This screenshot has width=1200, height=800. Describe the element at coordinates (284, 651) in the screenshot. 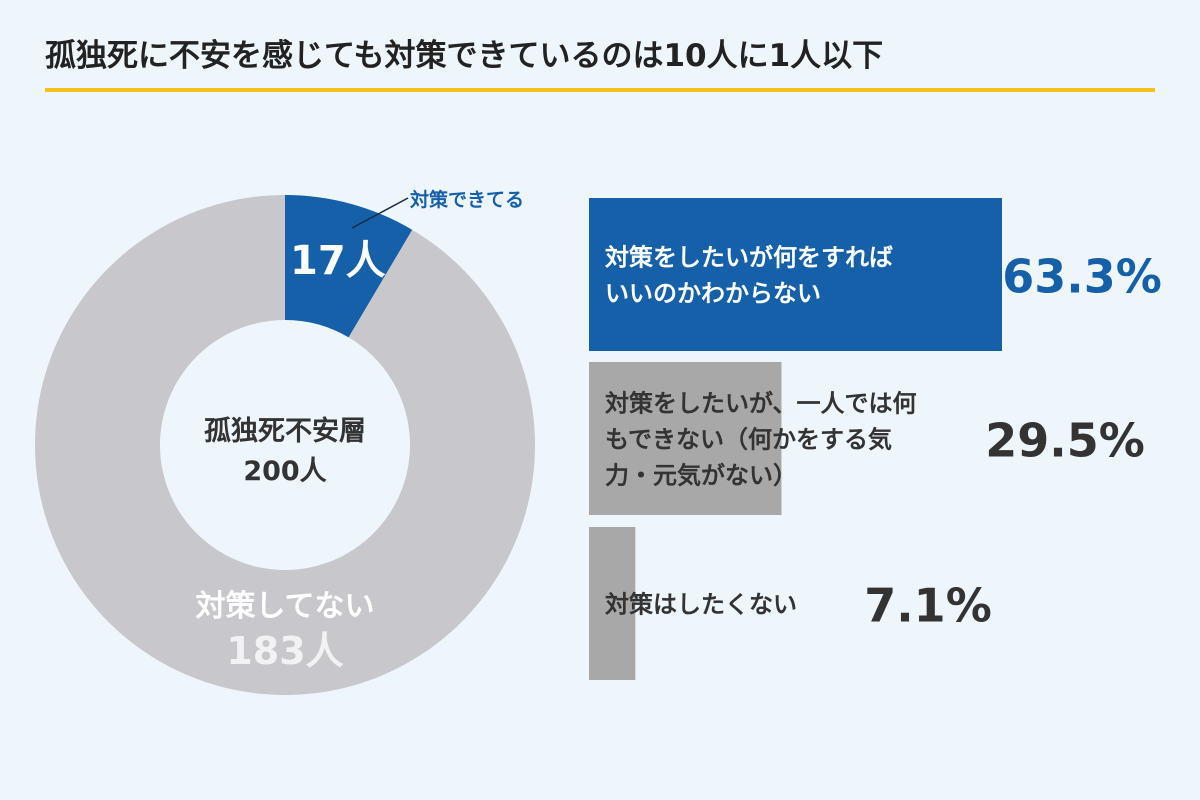

I see `slice-value-1: 183人` at that location.